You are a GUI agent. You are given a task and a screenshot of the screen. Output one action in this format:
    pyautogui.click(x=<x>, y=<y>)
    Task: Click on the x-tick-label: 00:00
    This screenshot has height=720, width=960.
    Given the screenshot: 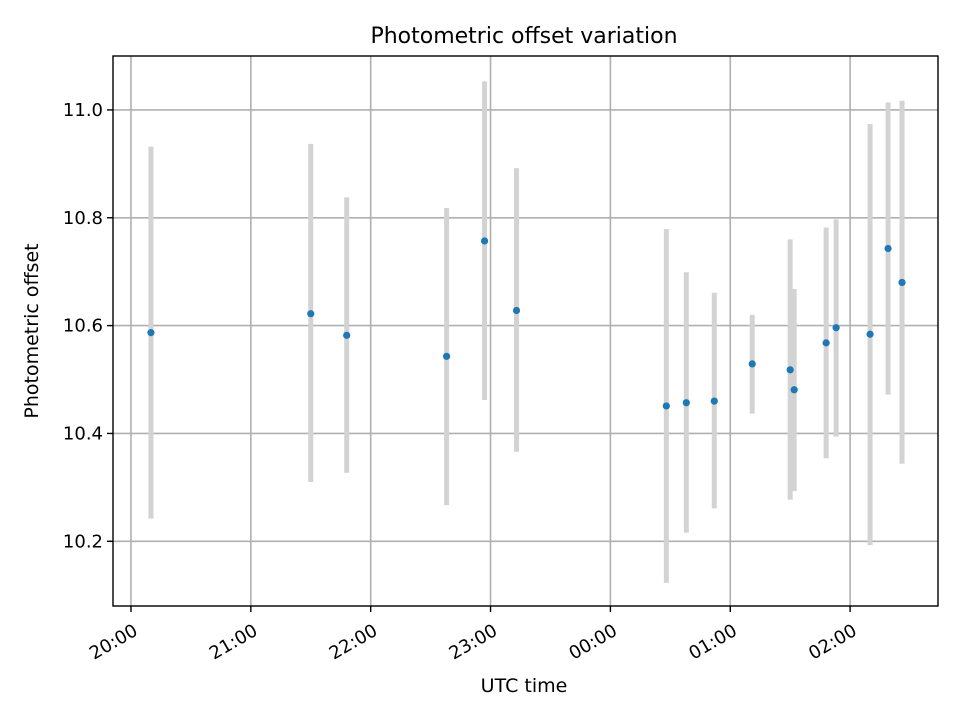 What is the action you would take?
    pyautogui.click(x=592, y=642)
    